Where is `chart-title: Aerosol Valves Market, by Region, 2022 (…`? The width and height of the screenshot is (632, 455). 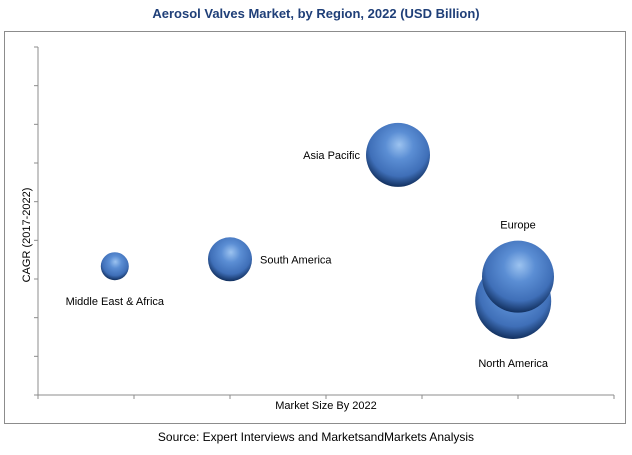
chart-title: Aerosol Valves Market, by Region, 2022 (… is located at coordinates (316, 13).